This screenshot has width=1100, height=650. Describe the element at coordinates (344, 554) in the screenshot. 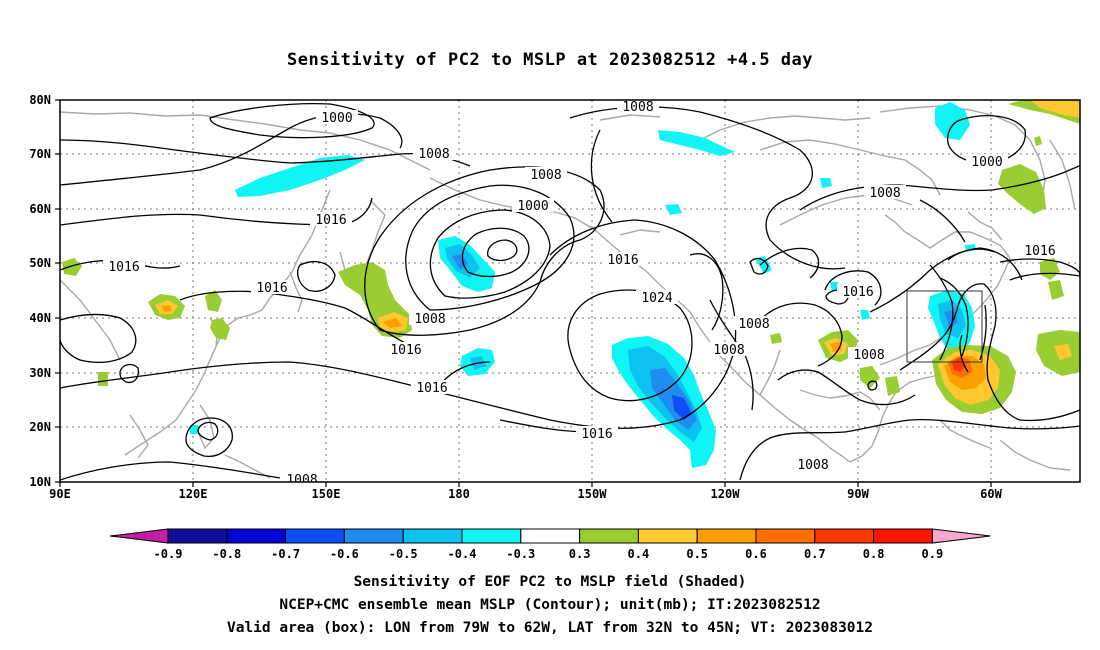

I see `colorbar-tick-label: -0.6` at that location.